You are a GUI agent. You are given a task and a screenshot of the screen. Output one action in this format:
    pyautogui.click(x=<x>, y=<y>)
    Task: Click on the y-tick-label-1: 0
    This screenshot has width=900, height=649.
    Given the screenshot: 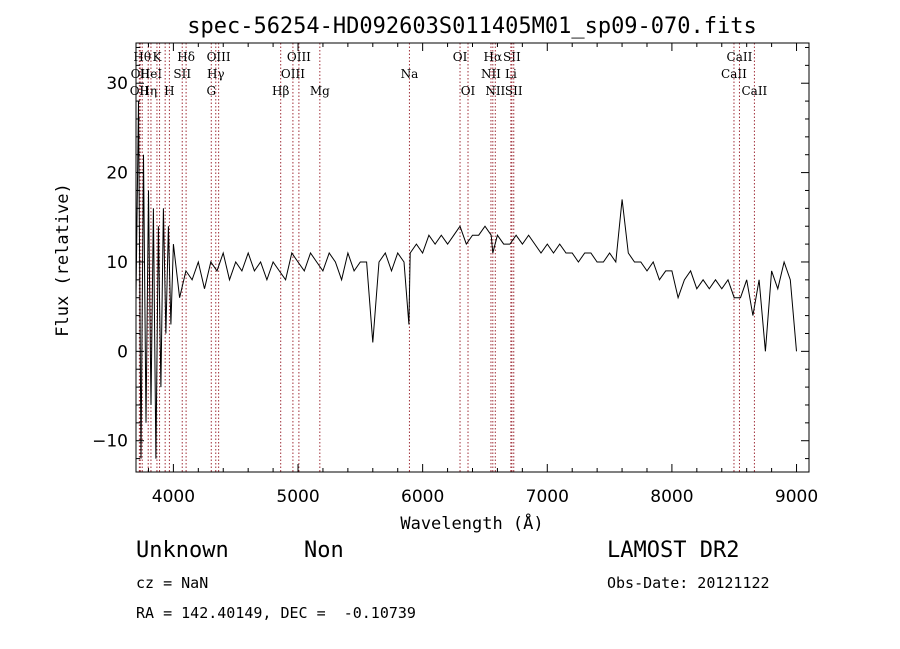 What is the action you would take?
    pyautogui.click(x=122, y=352)
    